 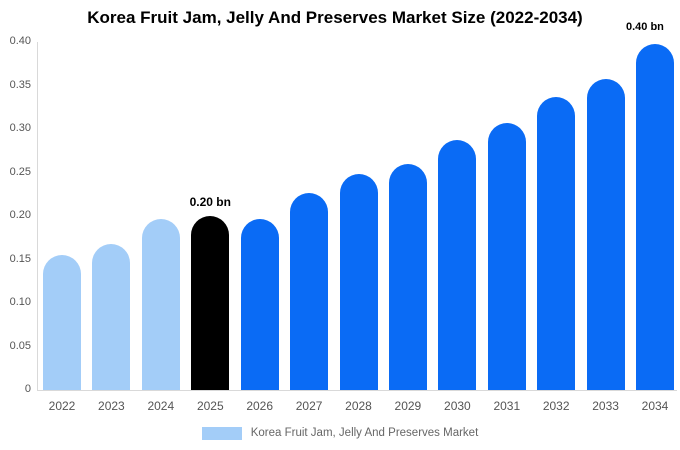 What do you see at coordinates (20, 128) in the screenshot?
I see `y-tick-0.30: 0.30` at bounding box center [20, 128].